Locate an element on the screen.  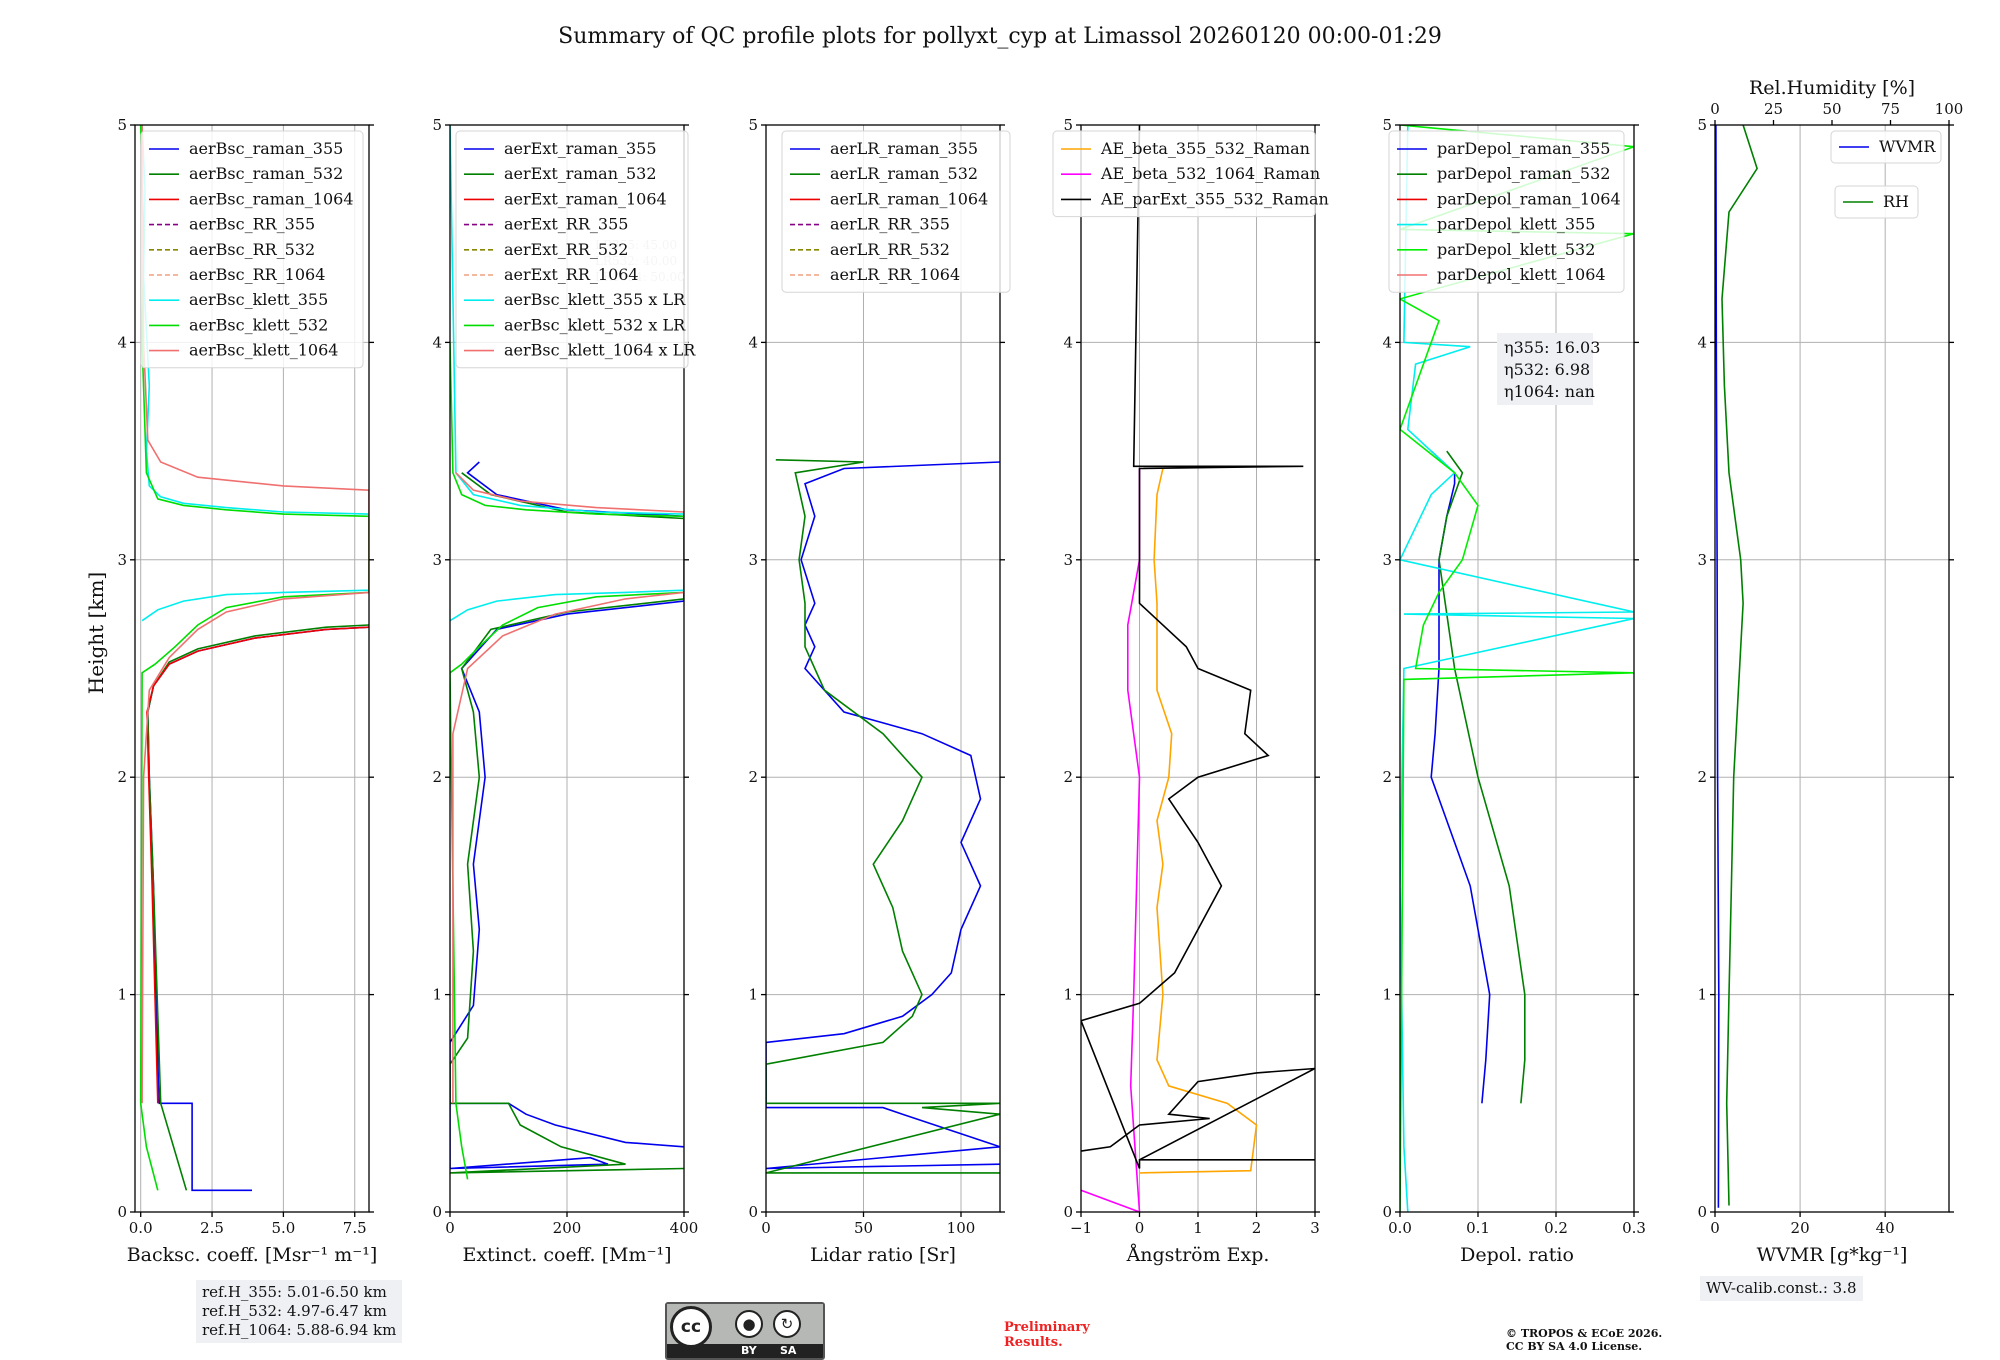
eta-value: η532: 6.98 is located at coordinates (1547, 369).